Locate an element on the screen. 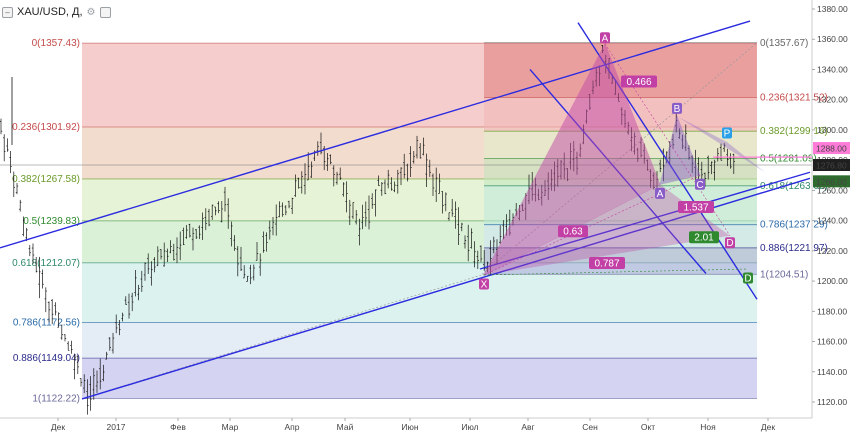 Image resolution: width=850 pixels, height=434 pixels. pattern-ratio-label: 1.537 is located at coordinates (695, 208).